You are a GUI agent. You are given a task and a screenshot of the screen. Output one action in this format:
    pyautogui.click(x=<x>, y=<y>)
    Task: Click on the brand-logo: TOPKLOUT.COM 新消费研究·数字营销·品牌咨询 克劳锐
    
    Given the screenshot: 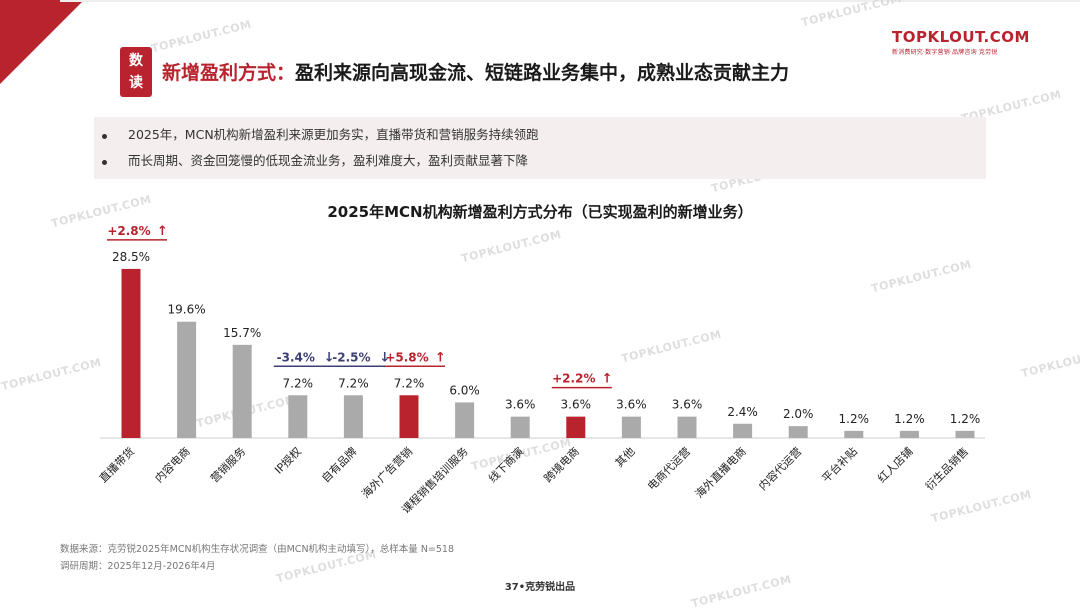 What is the action you would take?
    pyautogui.click(x=961, y=42)
    